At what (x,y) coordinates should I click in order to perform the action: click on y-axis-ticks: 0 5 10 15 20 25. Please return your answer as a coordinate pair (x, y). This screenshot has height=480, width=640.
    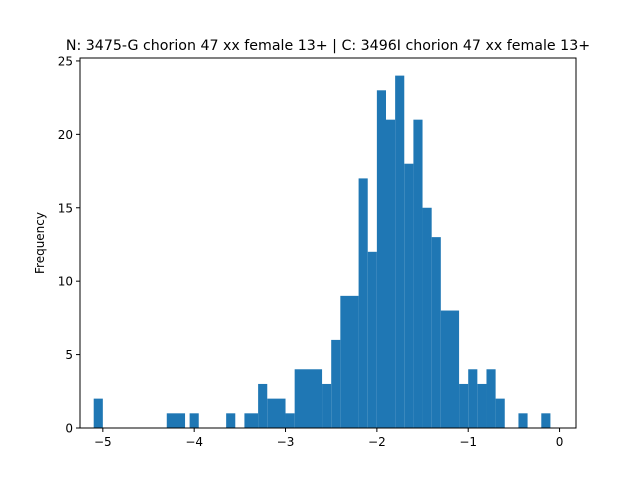
    Looking at the image, I should click on (69, 245).